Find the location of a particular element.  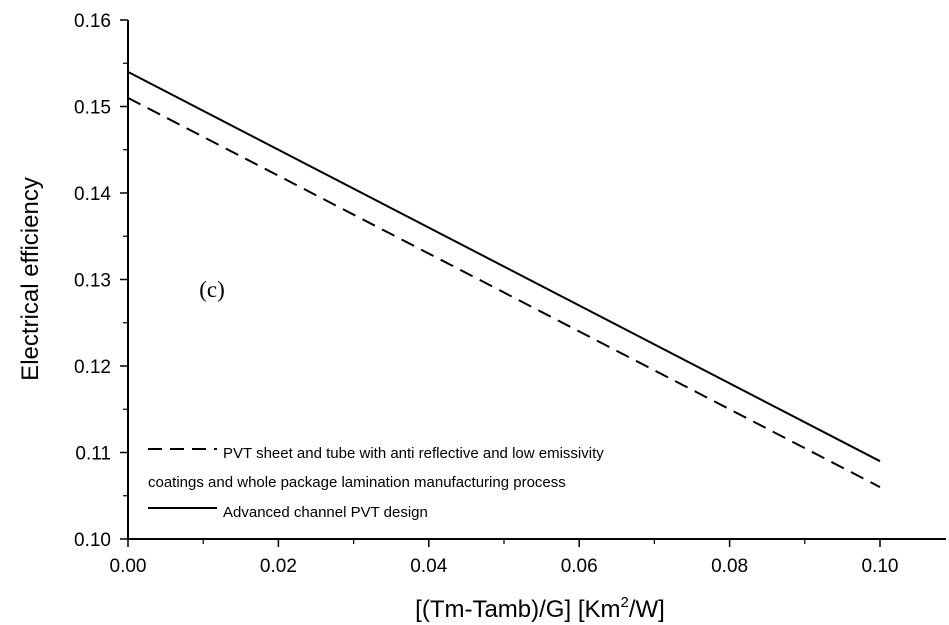

x-axis-title-superscript: 2 is located at coordinates (624, 602).